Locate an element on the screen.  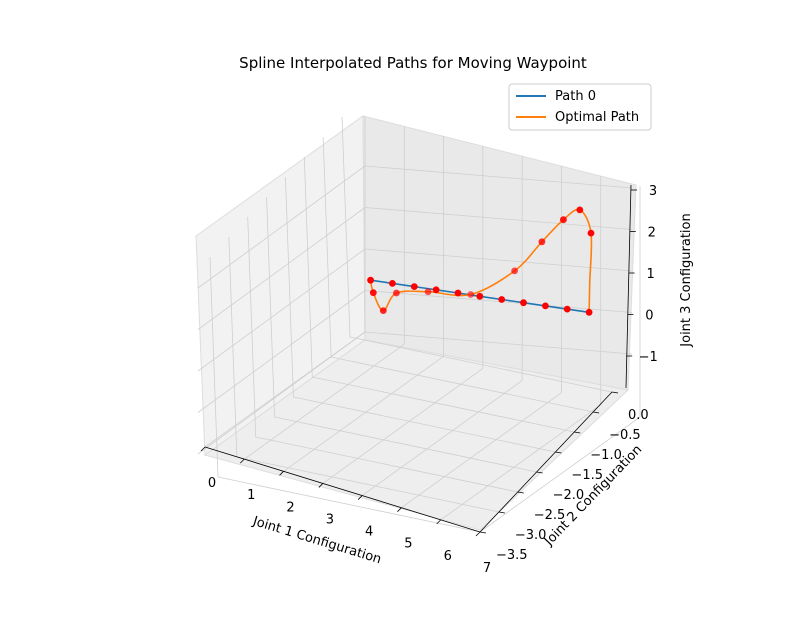
y-tick-label: −3.5 is located at coordinates (512, 555).